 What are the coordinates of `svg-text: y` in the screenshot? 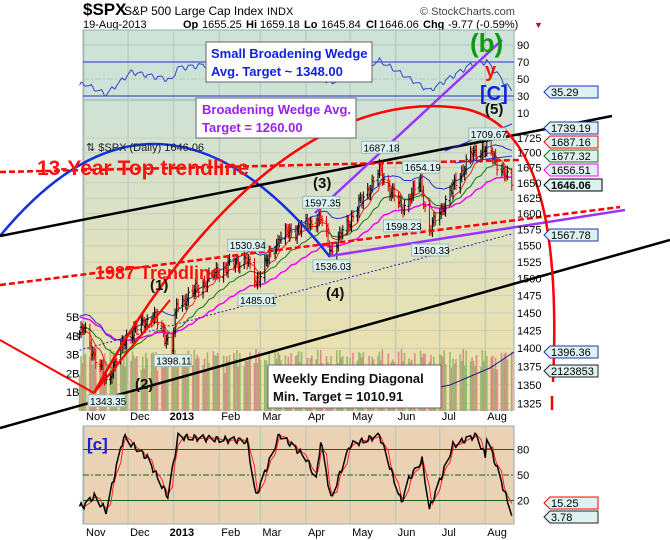 It's located at (491, 71).